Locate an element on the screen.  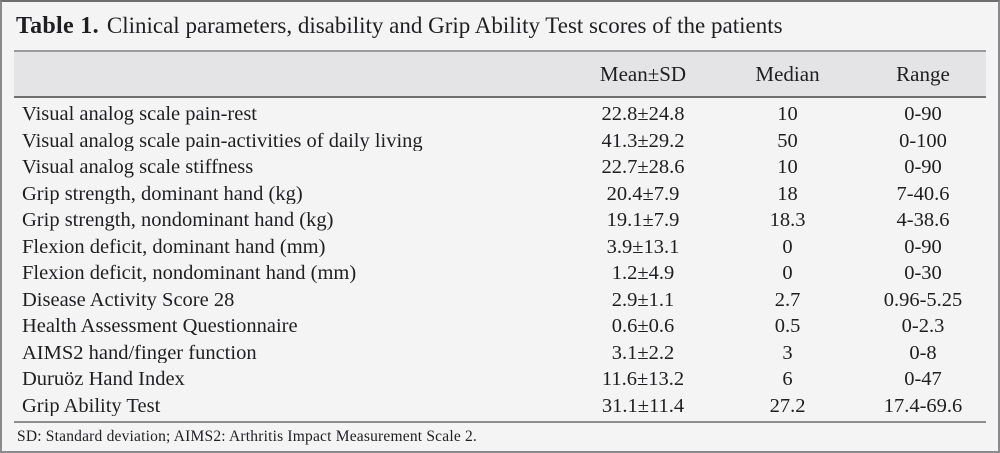
mean-sd-cell: 20.4±7.9 is located at coordinates (643, 193).